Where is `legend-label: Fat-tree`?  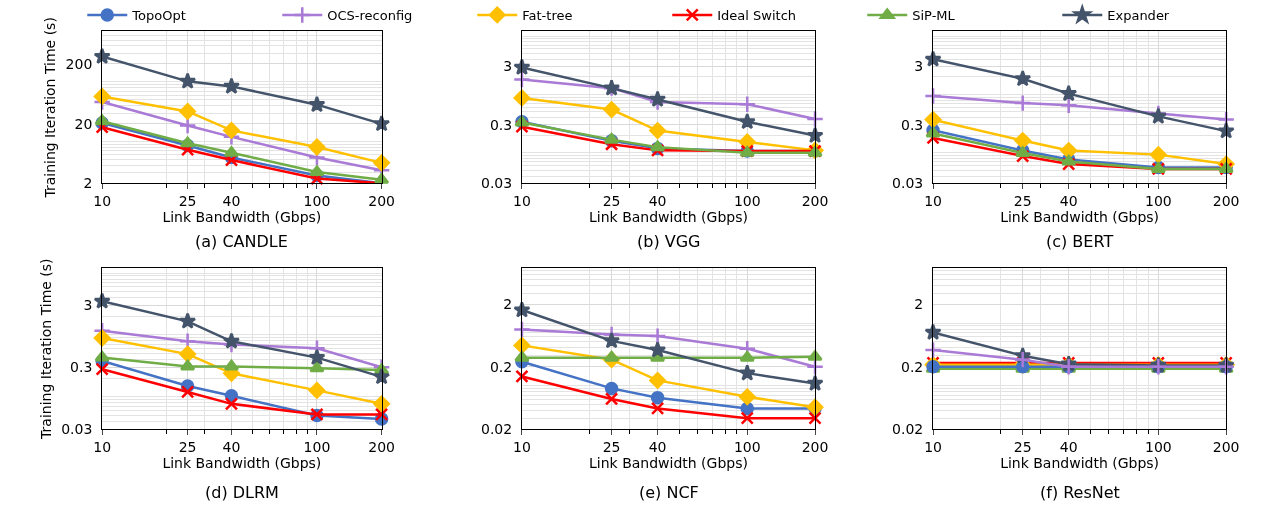
legend-label: Fat-tree is located at coordinates (547, 16).